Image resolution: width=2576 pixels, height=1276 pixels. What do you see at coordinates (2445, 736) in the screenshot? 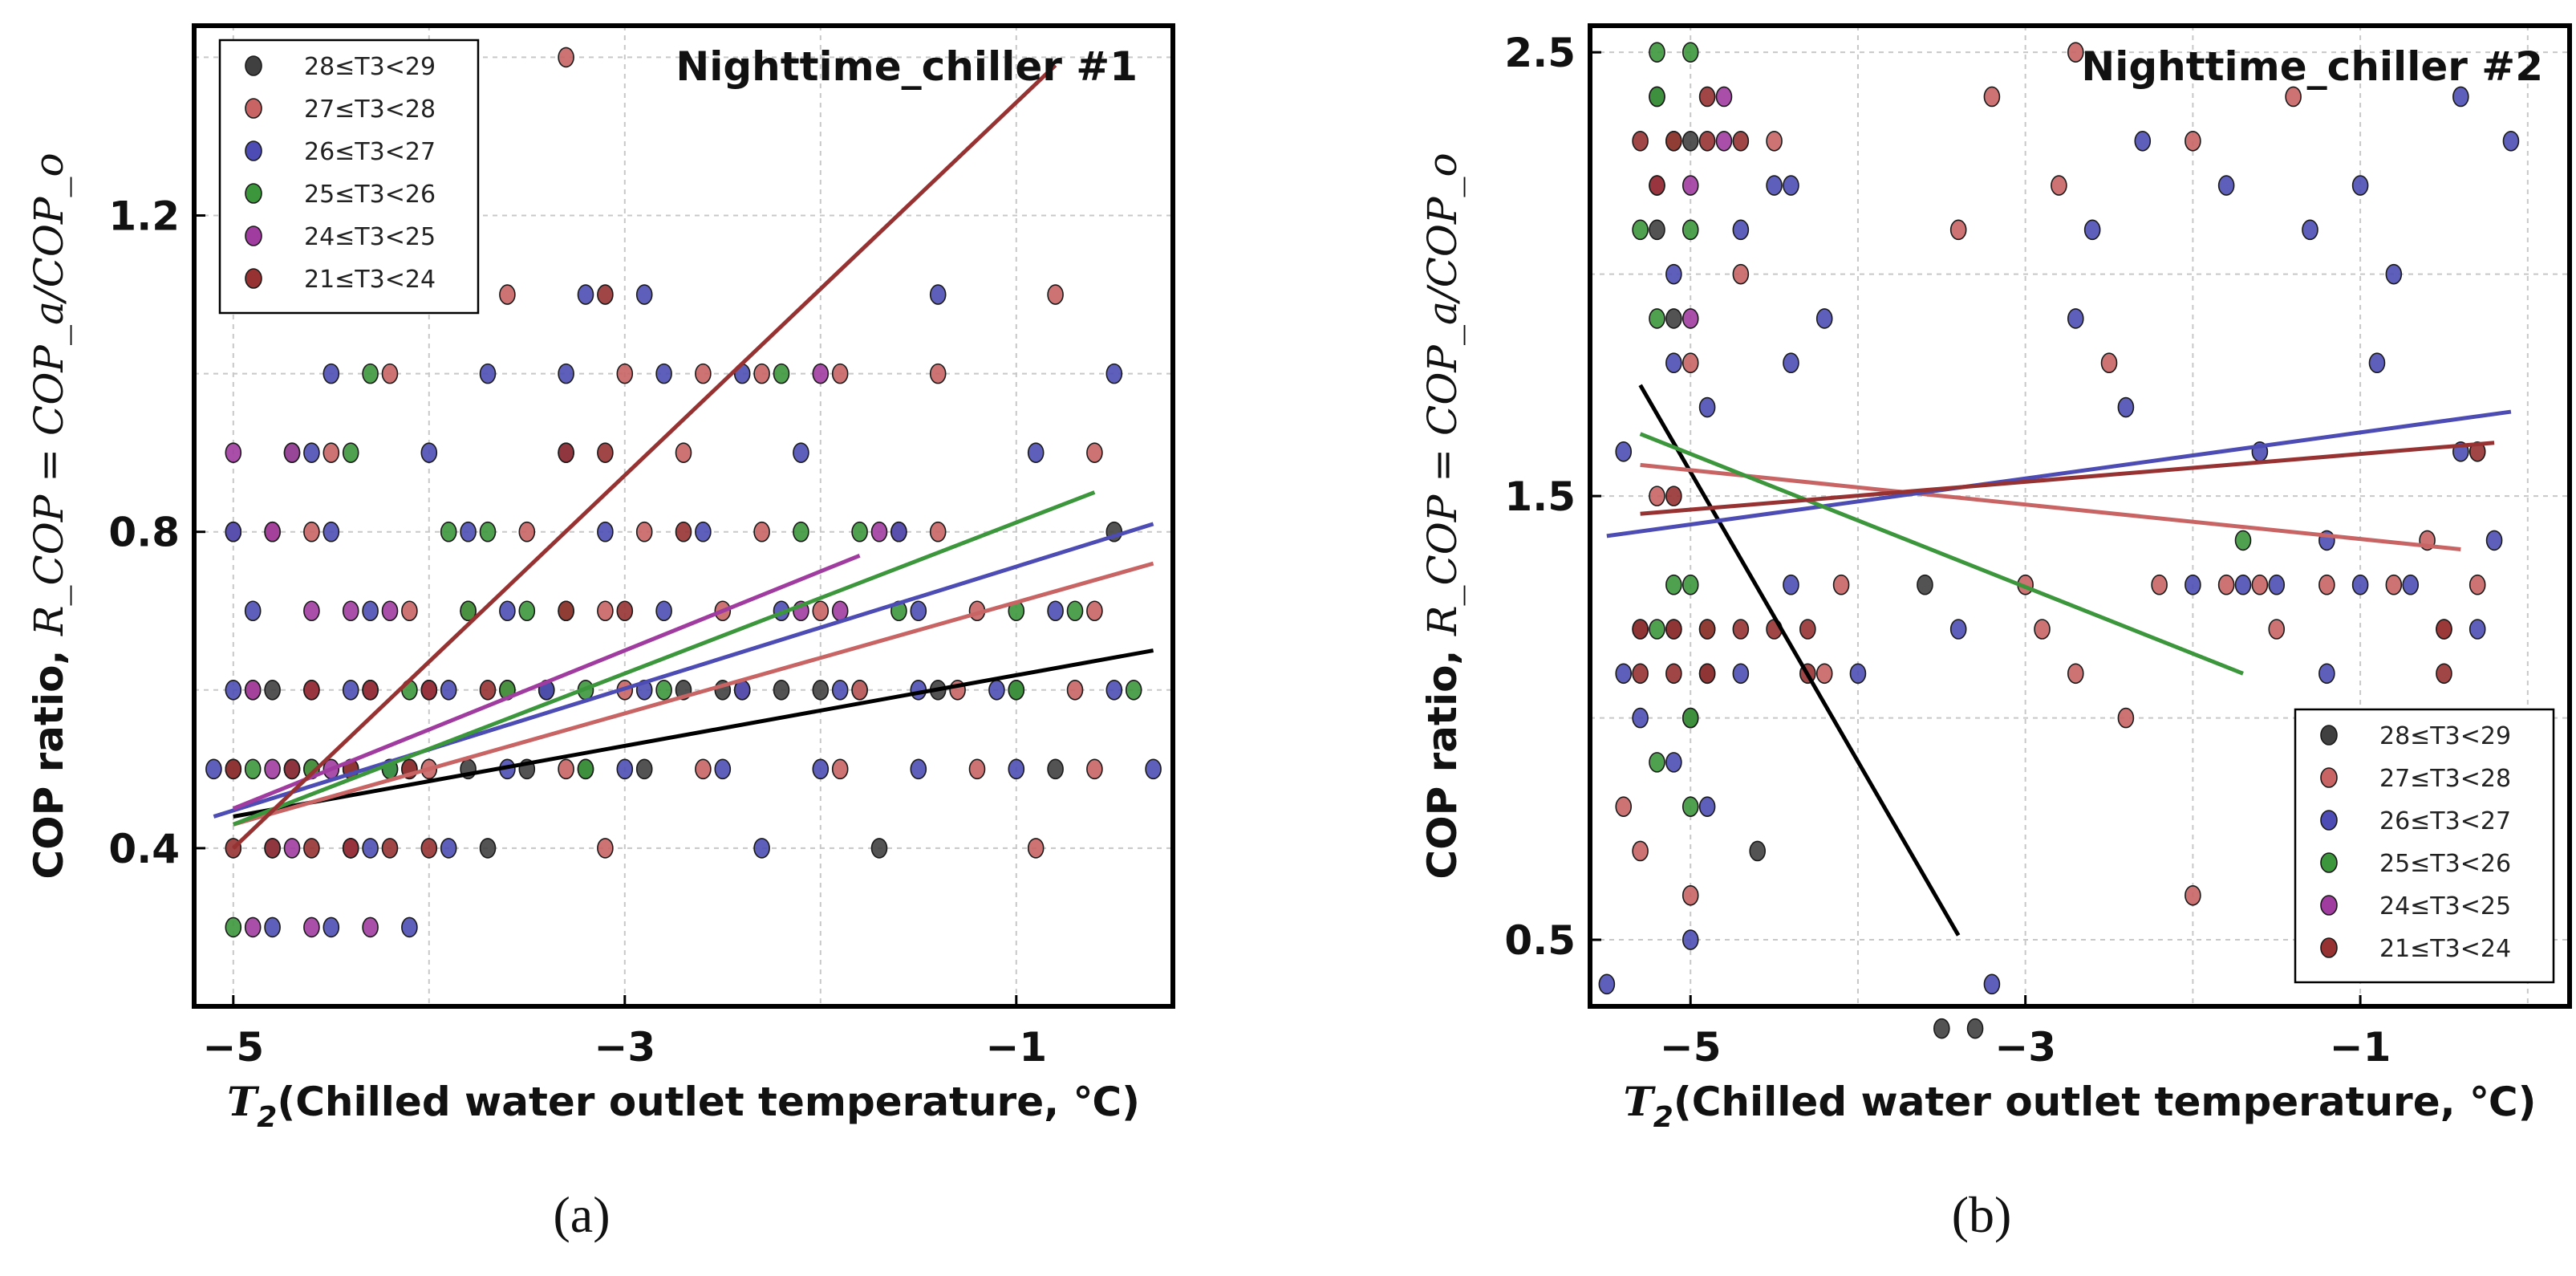
I see `legend-label: 28≤T3<29` at bounding box center [2445, 736].